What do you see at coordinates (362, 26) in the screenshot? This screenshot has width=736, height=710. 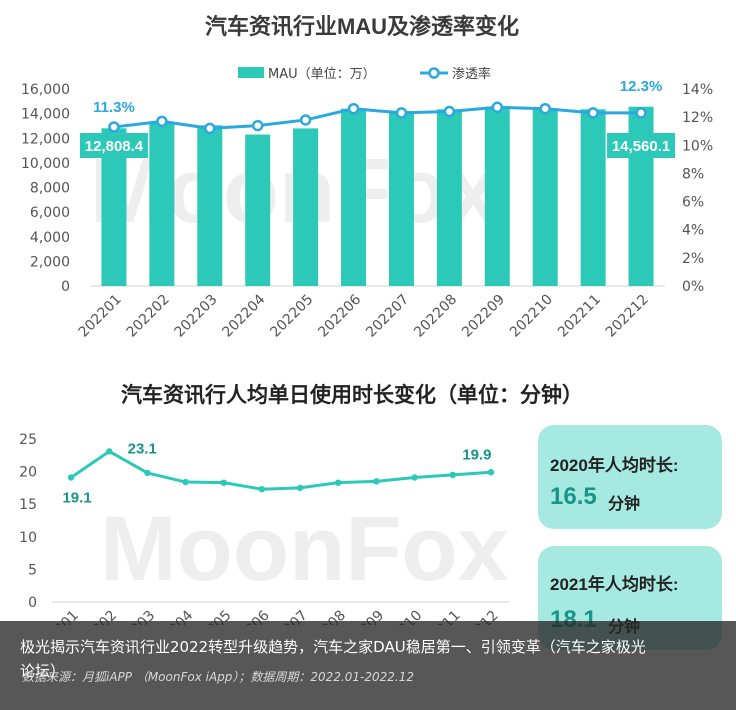 I see `chart1-title: 汽车资讯行业MAU及渗透率变化` at bounding box center [362, 26].